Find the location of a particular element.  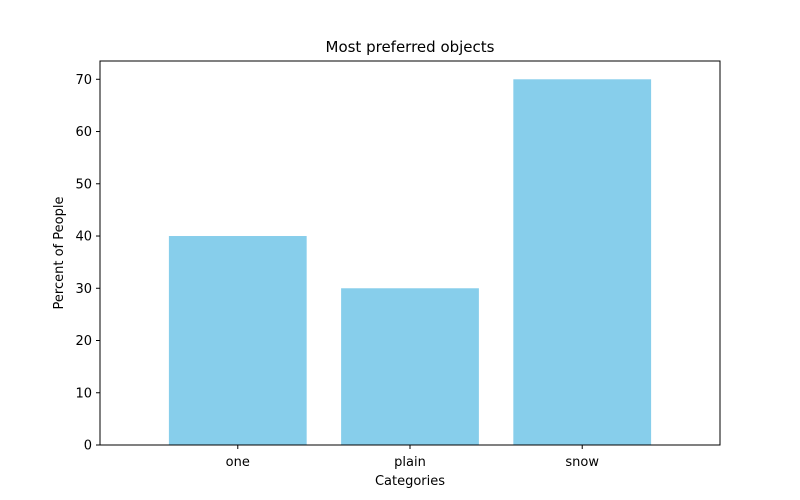

y-tick-label: 70 is located at coordinates (83, 80).